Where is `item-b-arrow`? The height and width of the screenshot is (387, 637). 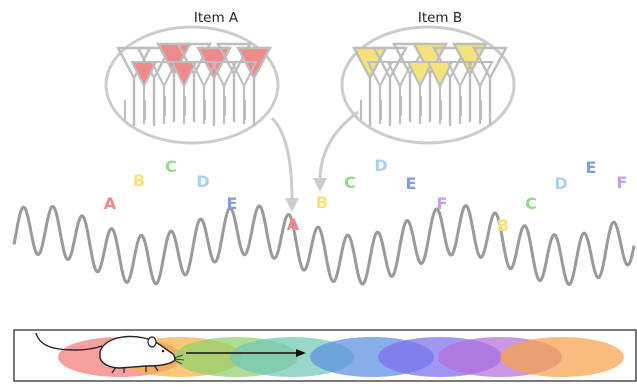 item-b-arrow is located at coordinates (338, 145).